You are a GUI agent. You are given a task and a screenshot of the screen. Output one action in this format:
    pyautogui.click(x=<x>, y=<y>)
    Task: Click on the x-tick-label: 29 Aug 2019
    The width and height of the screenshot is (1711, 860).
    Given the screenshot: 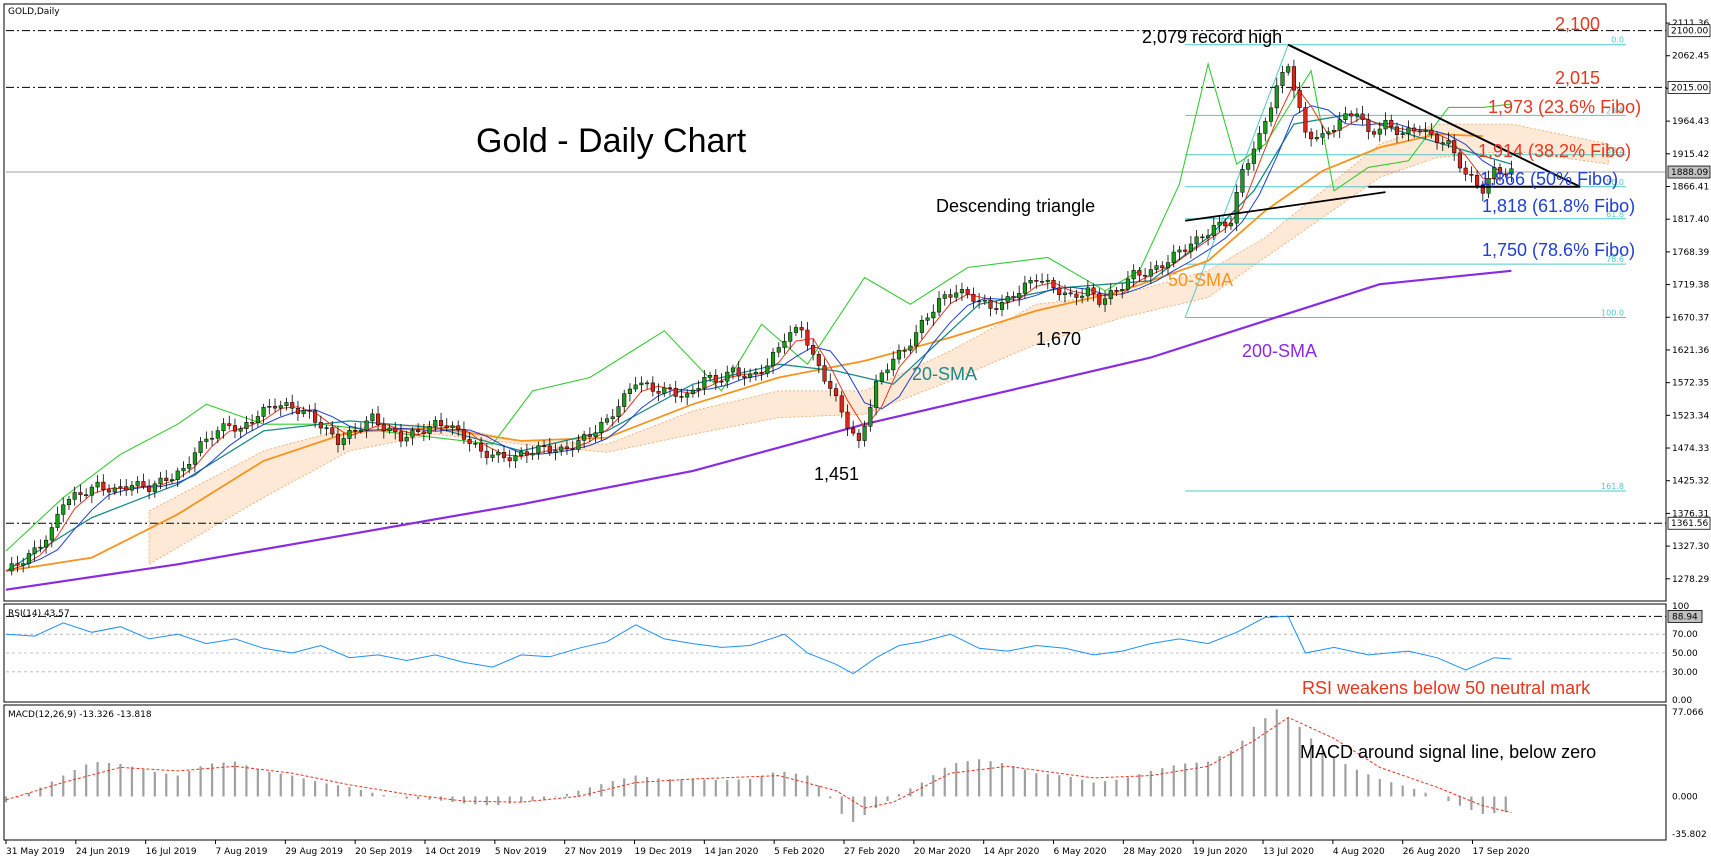 What is the action you would take?
    pyautogui.click(x=314, y=852)
    